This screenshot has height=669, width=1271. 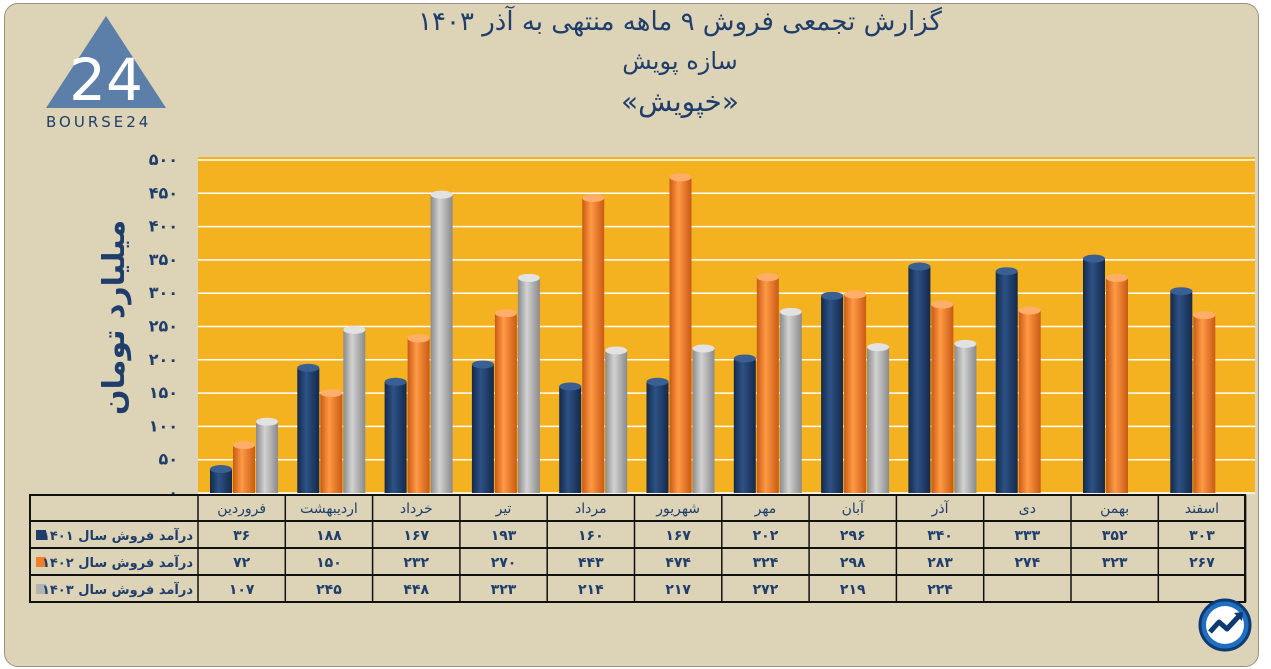 What do you see at coordinates (329, 563) in the screenshot?
I see `table-cell-value: ۱۵۰` at bounding box center [329, 563].